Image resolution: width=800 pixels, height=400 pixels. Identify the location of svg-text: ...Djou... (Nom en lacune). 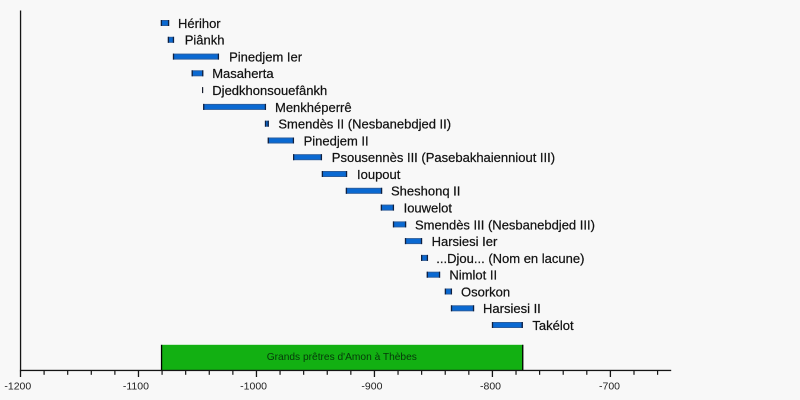
(510, 258).